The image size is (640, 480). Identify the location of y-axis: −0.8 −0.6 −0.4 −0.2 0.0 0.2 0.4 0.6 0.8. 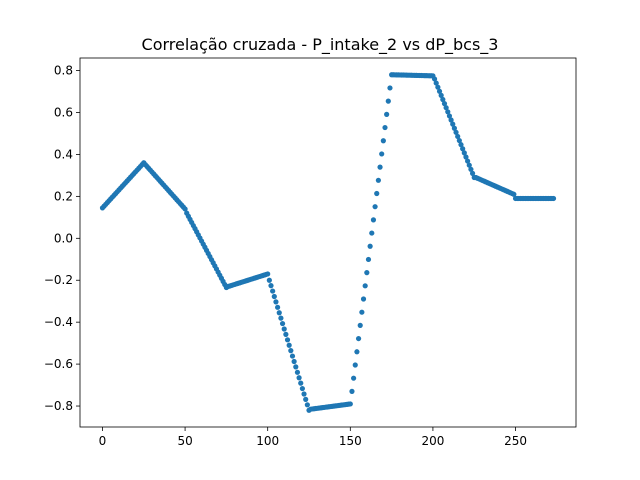
(62, 238).